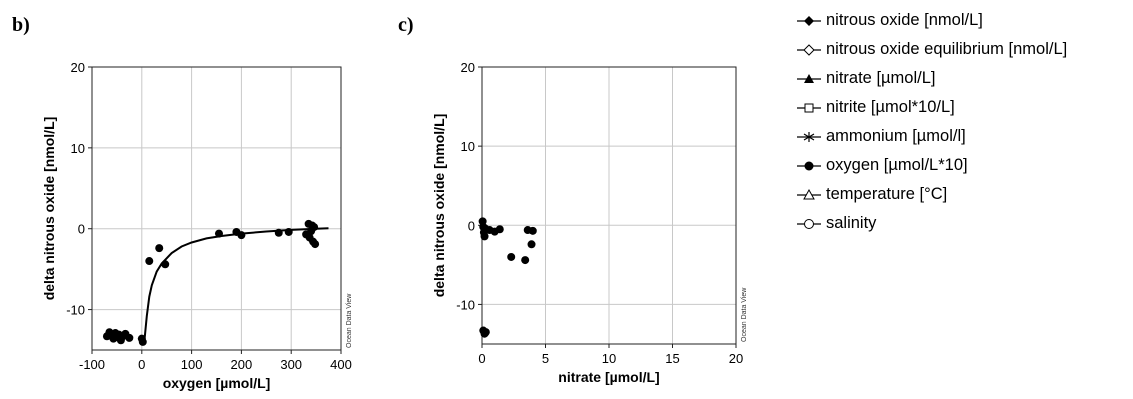 This screenshot has width=1133, height=399. I want to click on circle-filled-marker-icon, so click(809, 166).